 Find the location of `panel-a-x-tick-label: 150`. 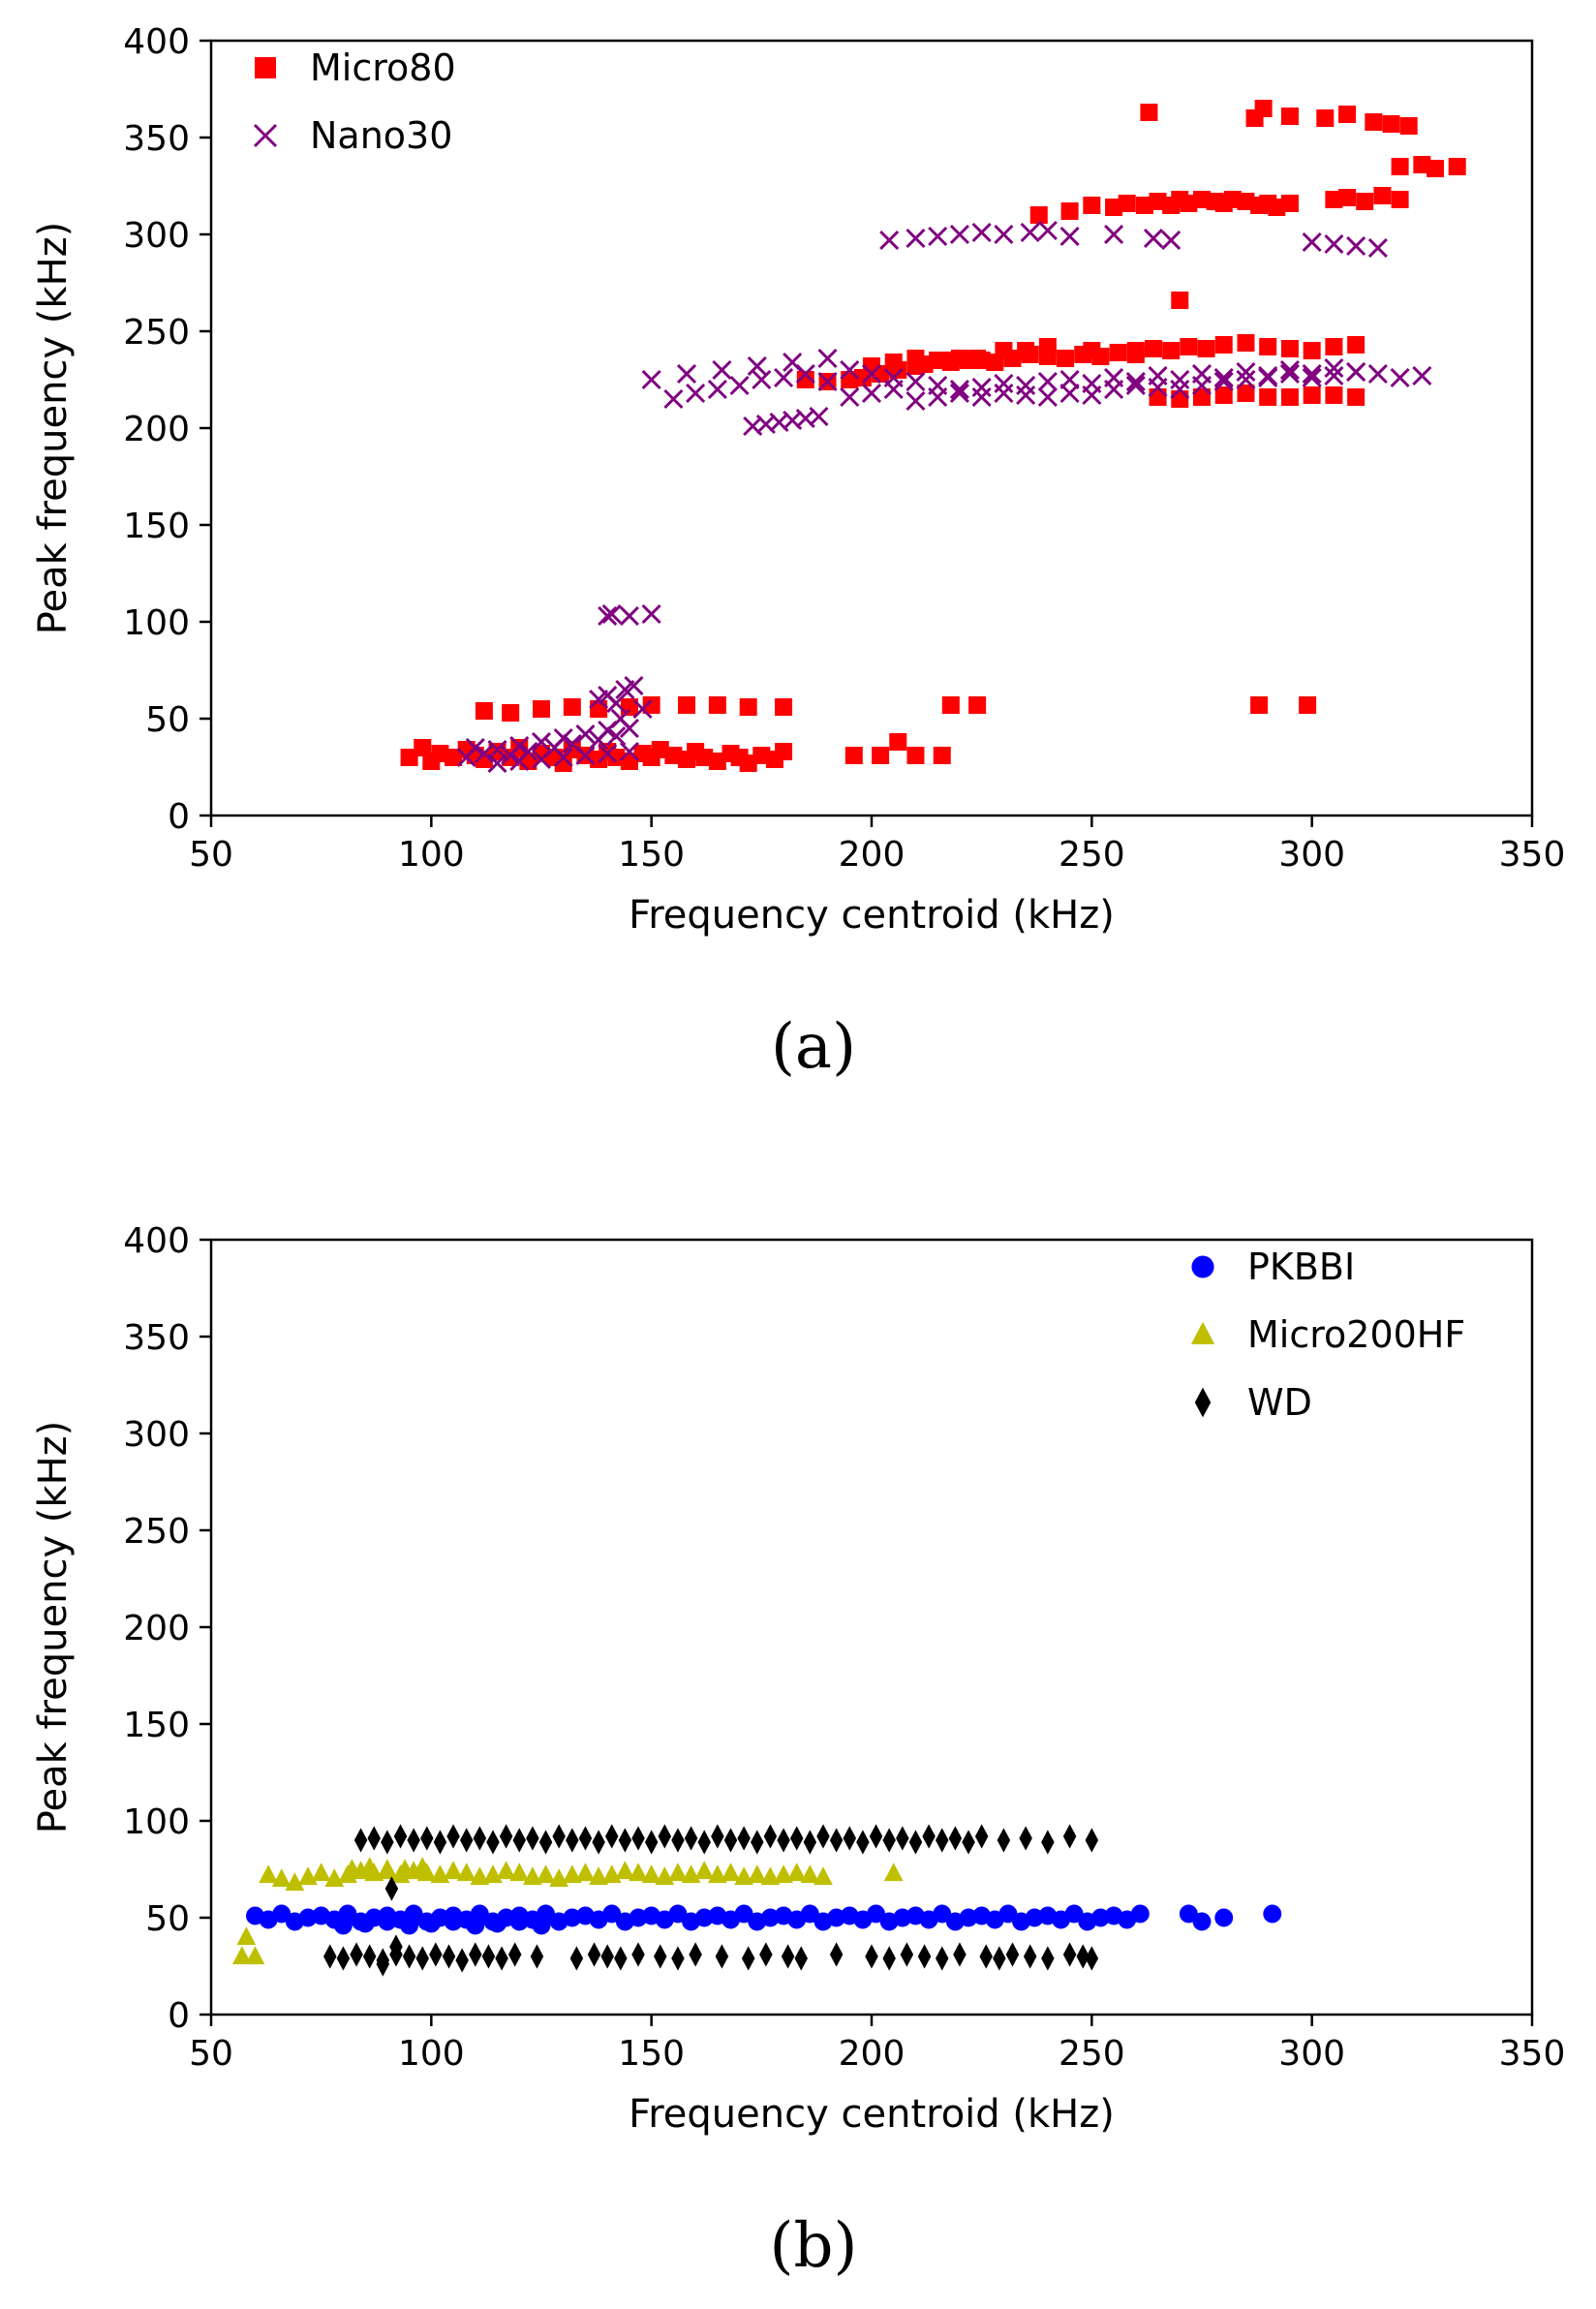

panel-a-x-tick-label: 150 is located at coordinates (651, 855).